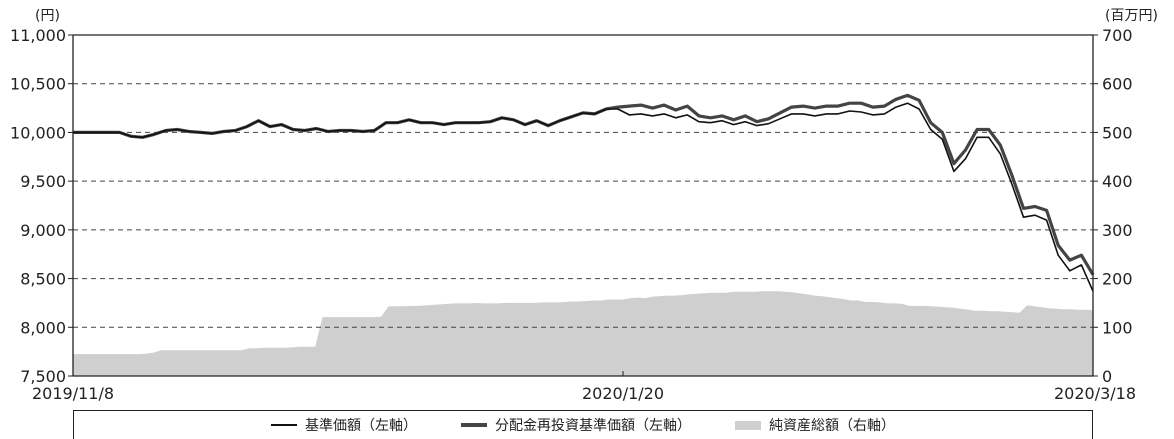 The height and width of the screenshot is (439, 1174). I want to click on legend-label-nav: 基準価額（左軸）, so click(361, 426).